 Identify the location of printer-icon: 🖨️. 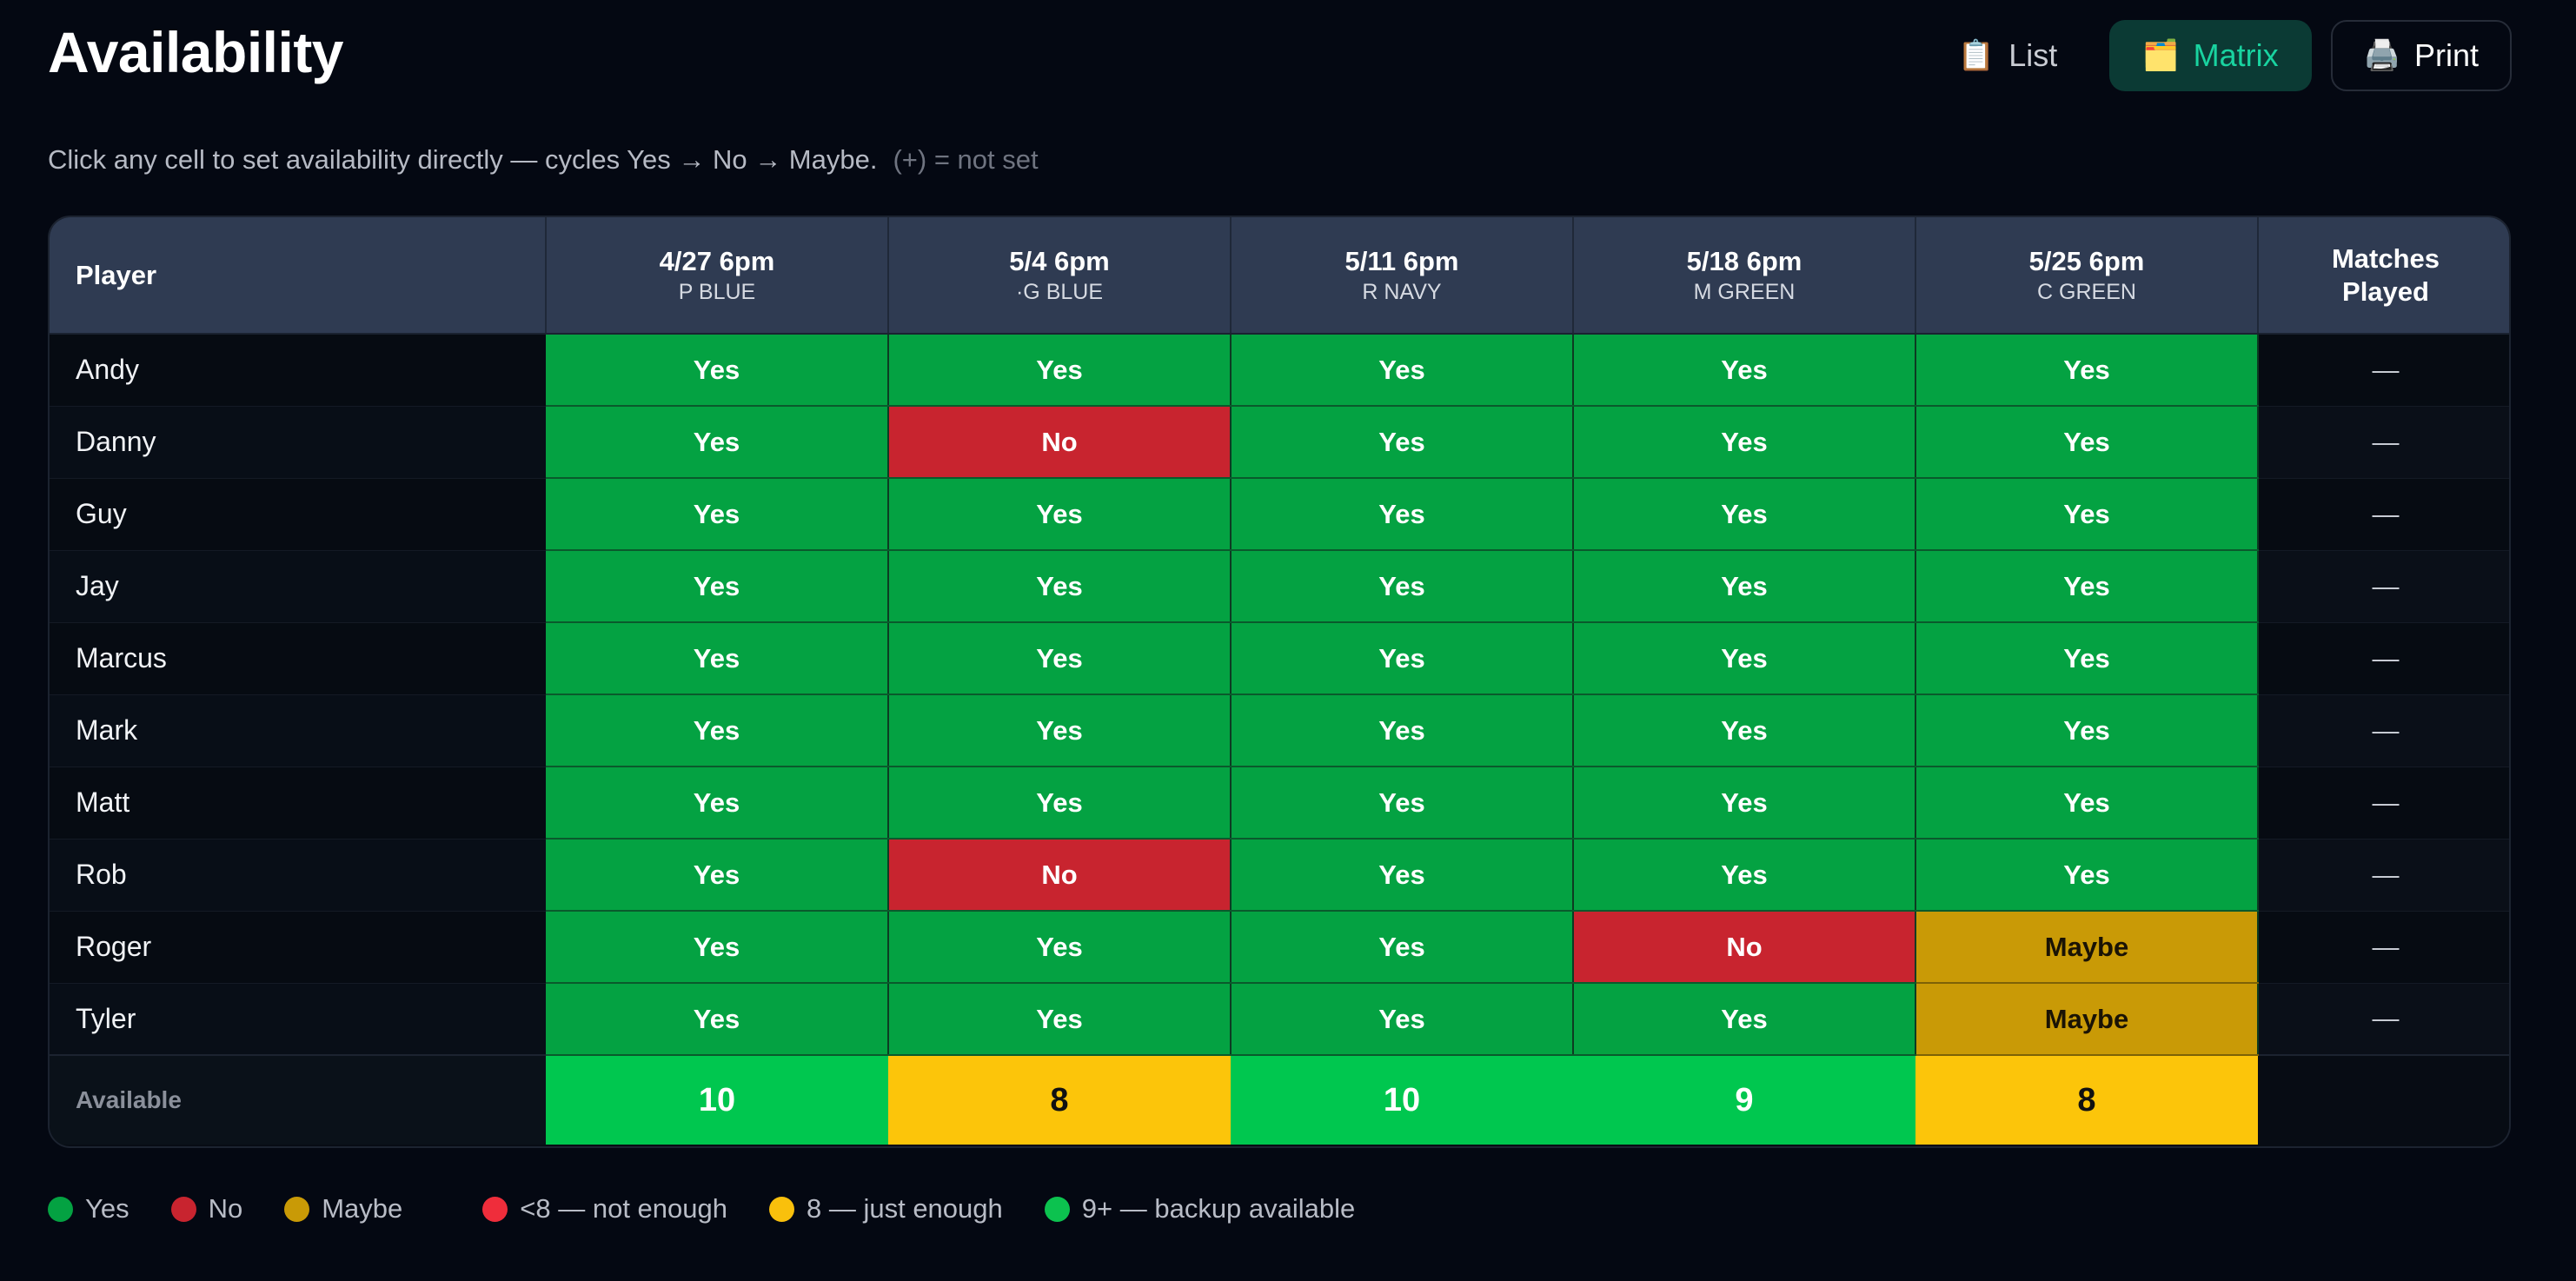
(2381, 55).